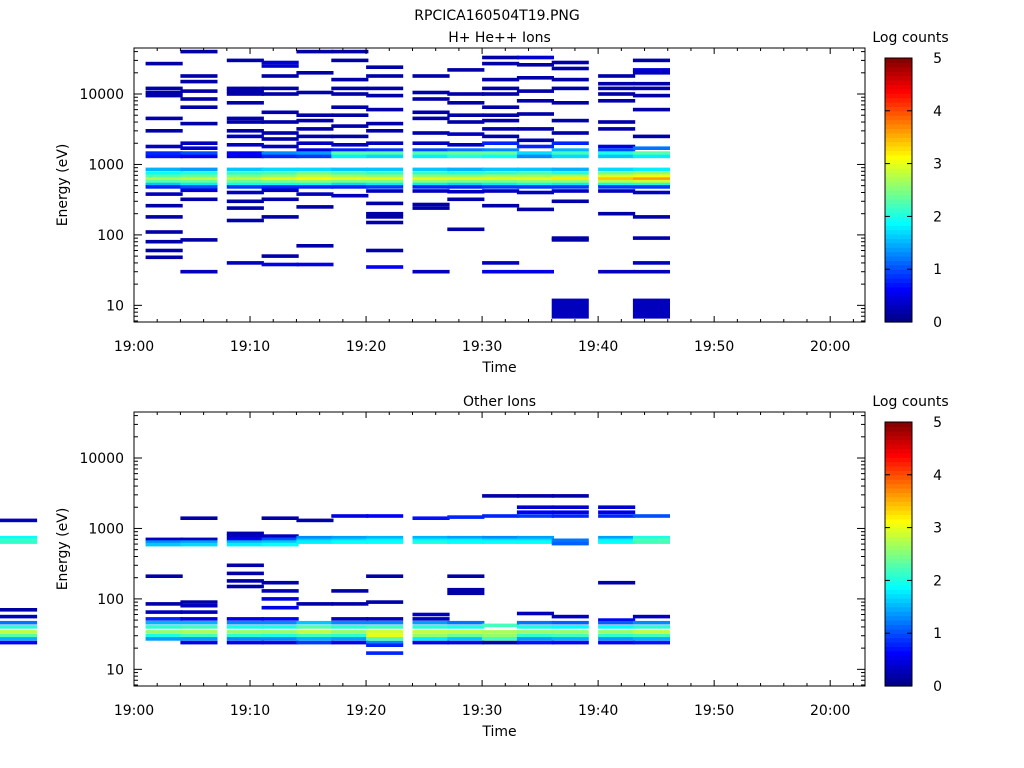 Image resolution: width=1024 pixels, height=768 pixels. Describe the element at coordinates (110, 236) in the screenshot. I see `y-tick-label: 100` at that location.